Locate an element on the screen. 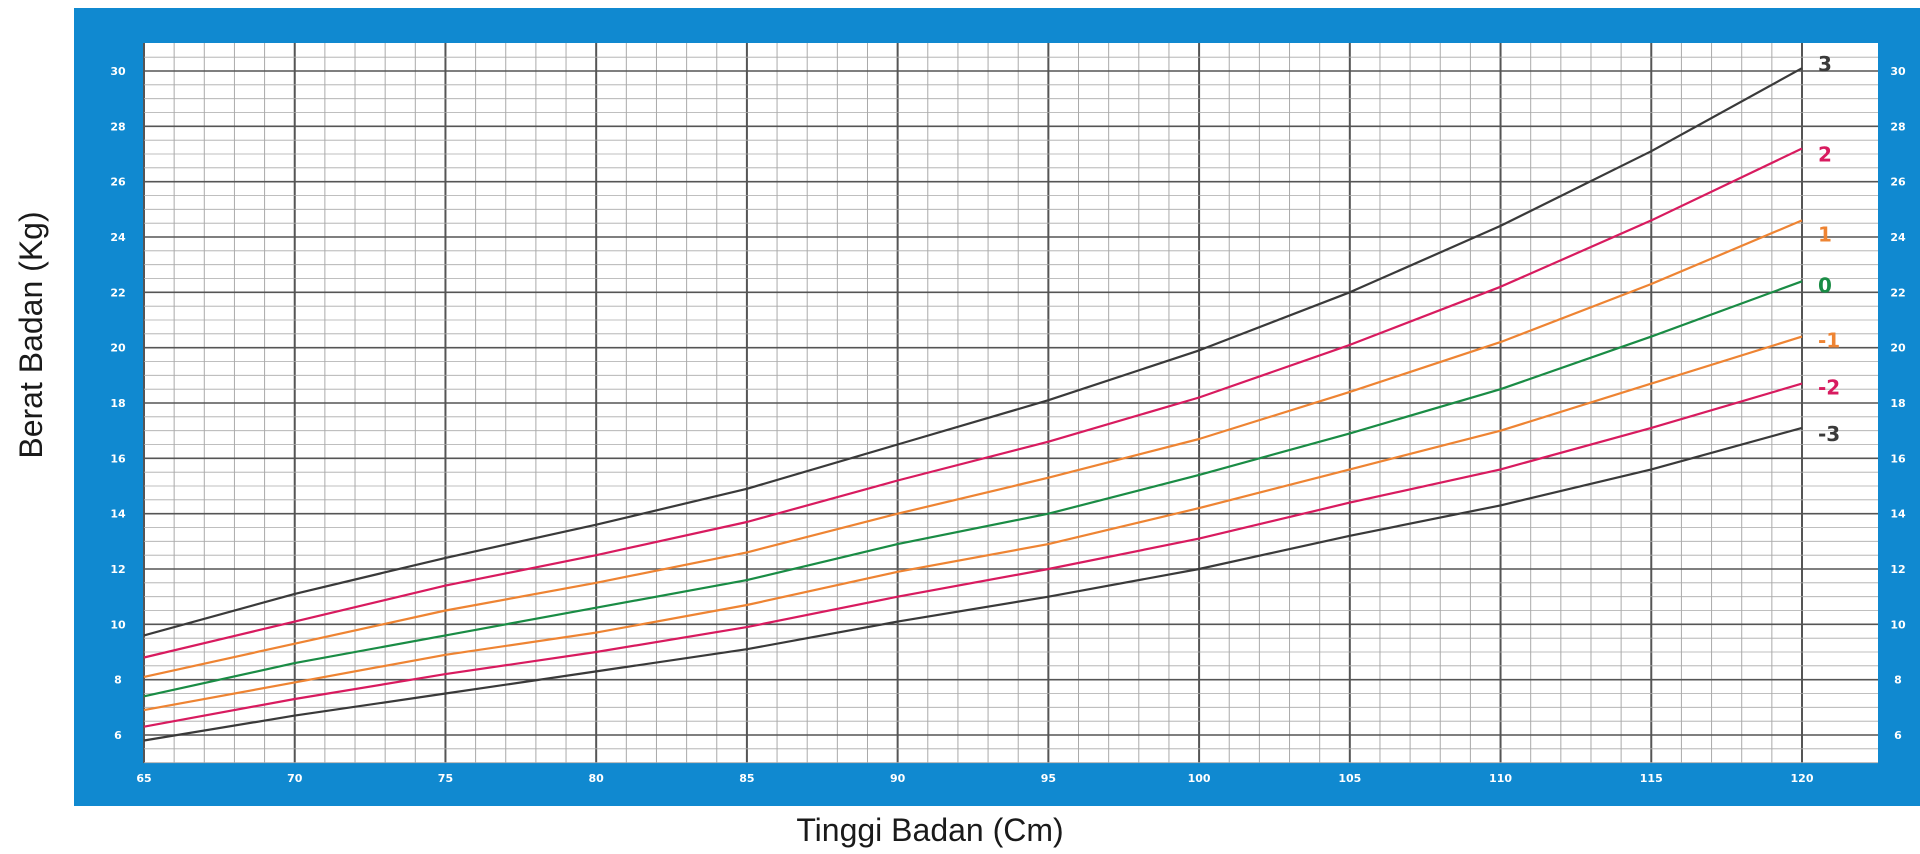  y-tick-label-right: 26 is located at coordinates (1898, 182).